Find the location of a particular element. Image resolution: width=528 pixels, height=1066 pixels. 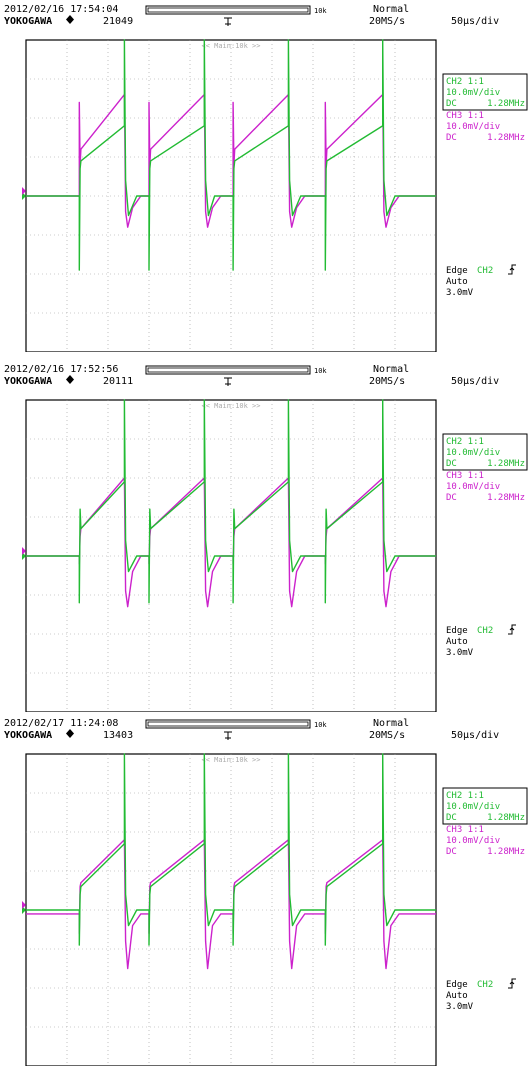

datetime: 2012/02/16 17:52:56 is located at coordinates (61, 369).